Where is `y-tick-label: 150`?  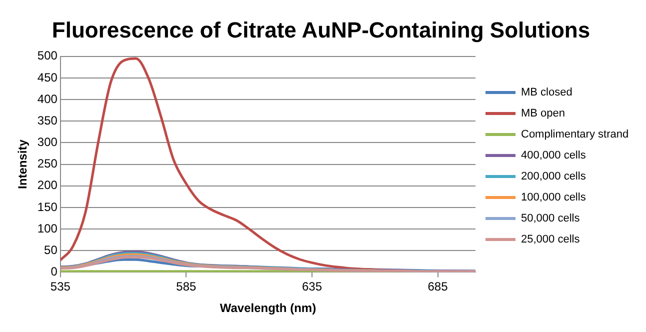 y-tick-label: 150 is located at coordinates (47, 207).